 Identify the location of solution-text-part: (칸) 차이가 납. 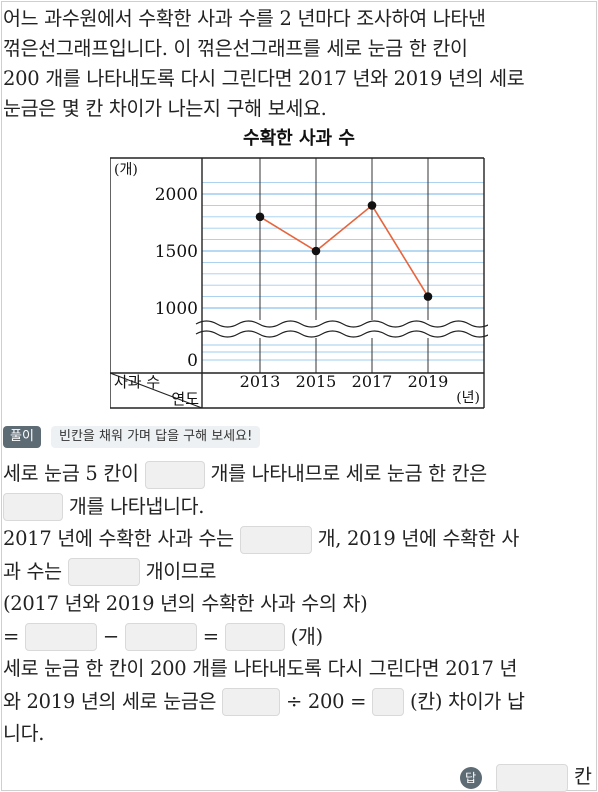
(467, 701).